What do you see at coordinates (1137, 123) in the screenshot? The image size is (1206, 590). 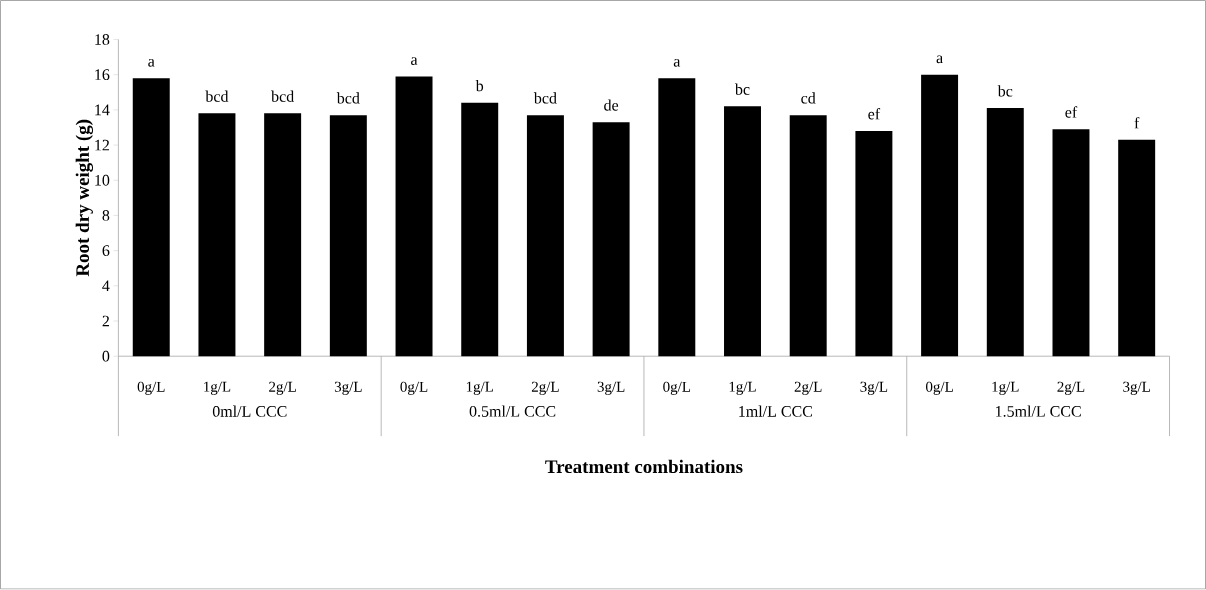 I see `data-label: f` at bounding box center [1137, 123].